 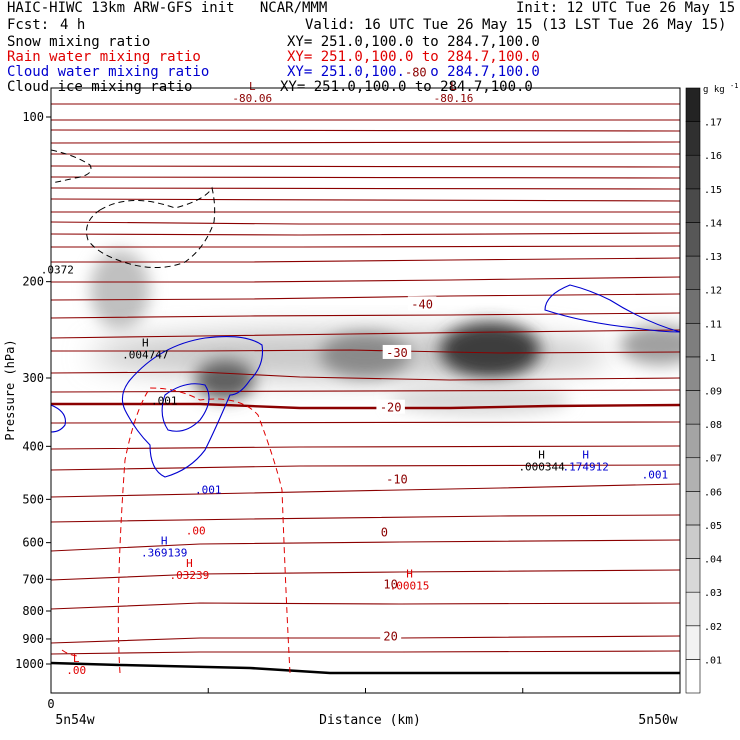 What do you see at coordinates (167, 8) in the screenshot?
I see `chart-title: HAIC-HIWC 13km ARW-GFS init NCAR/MMM` at bounding box center [167, 8].